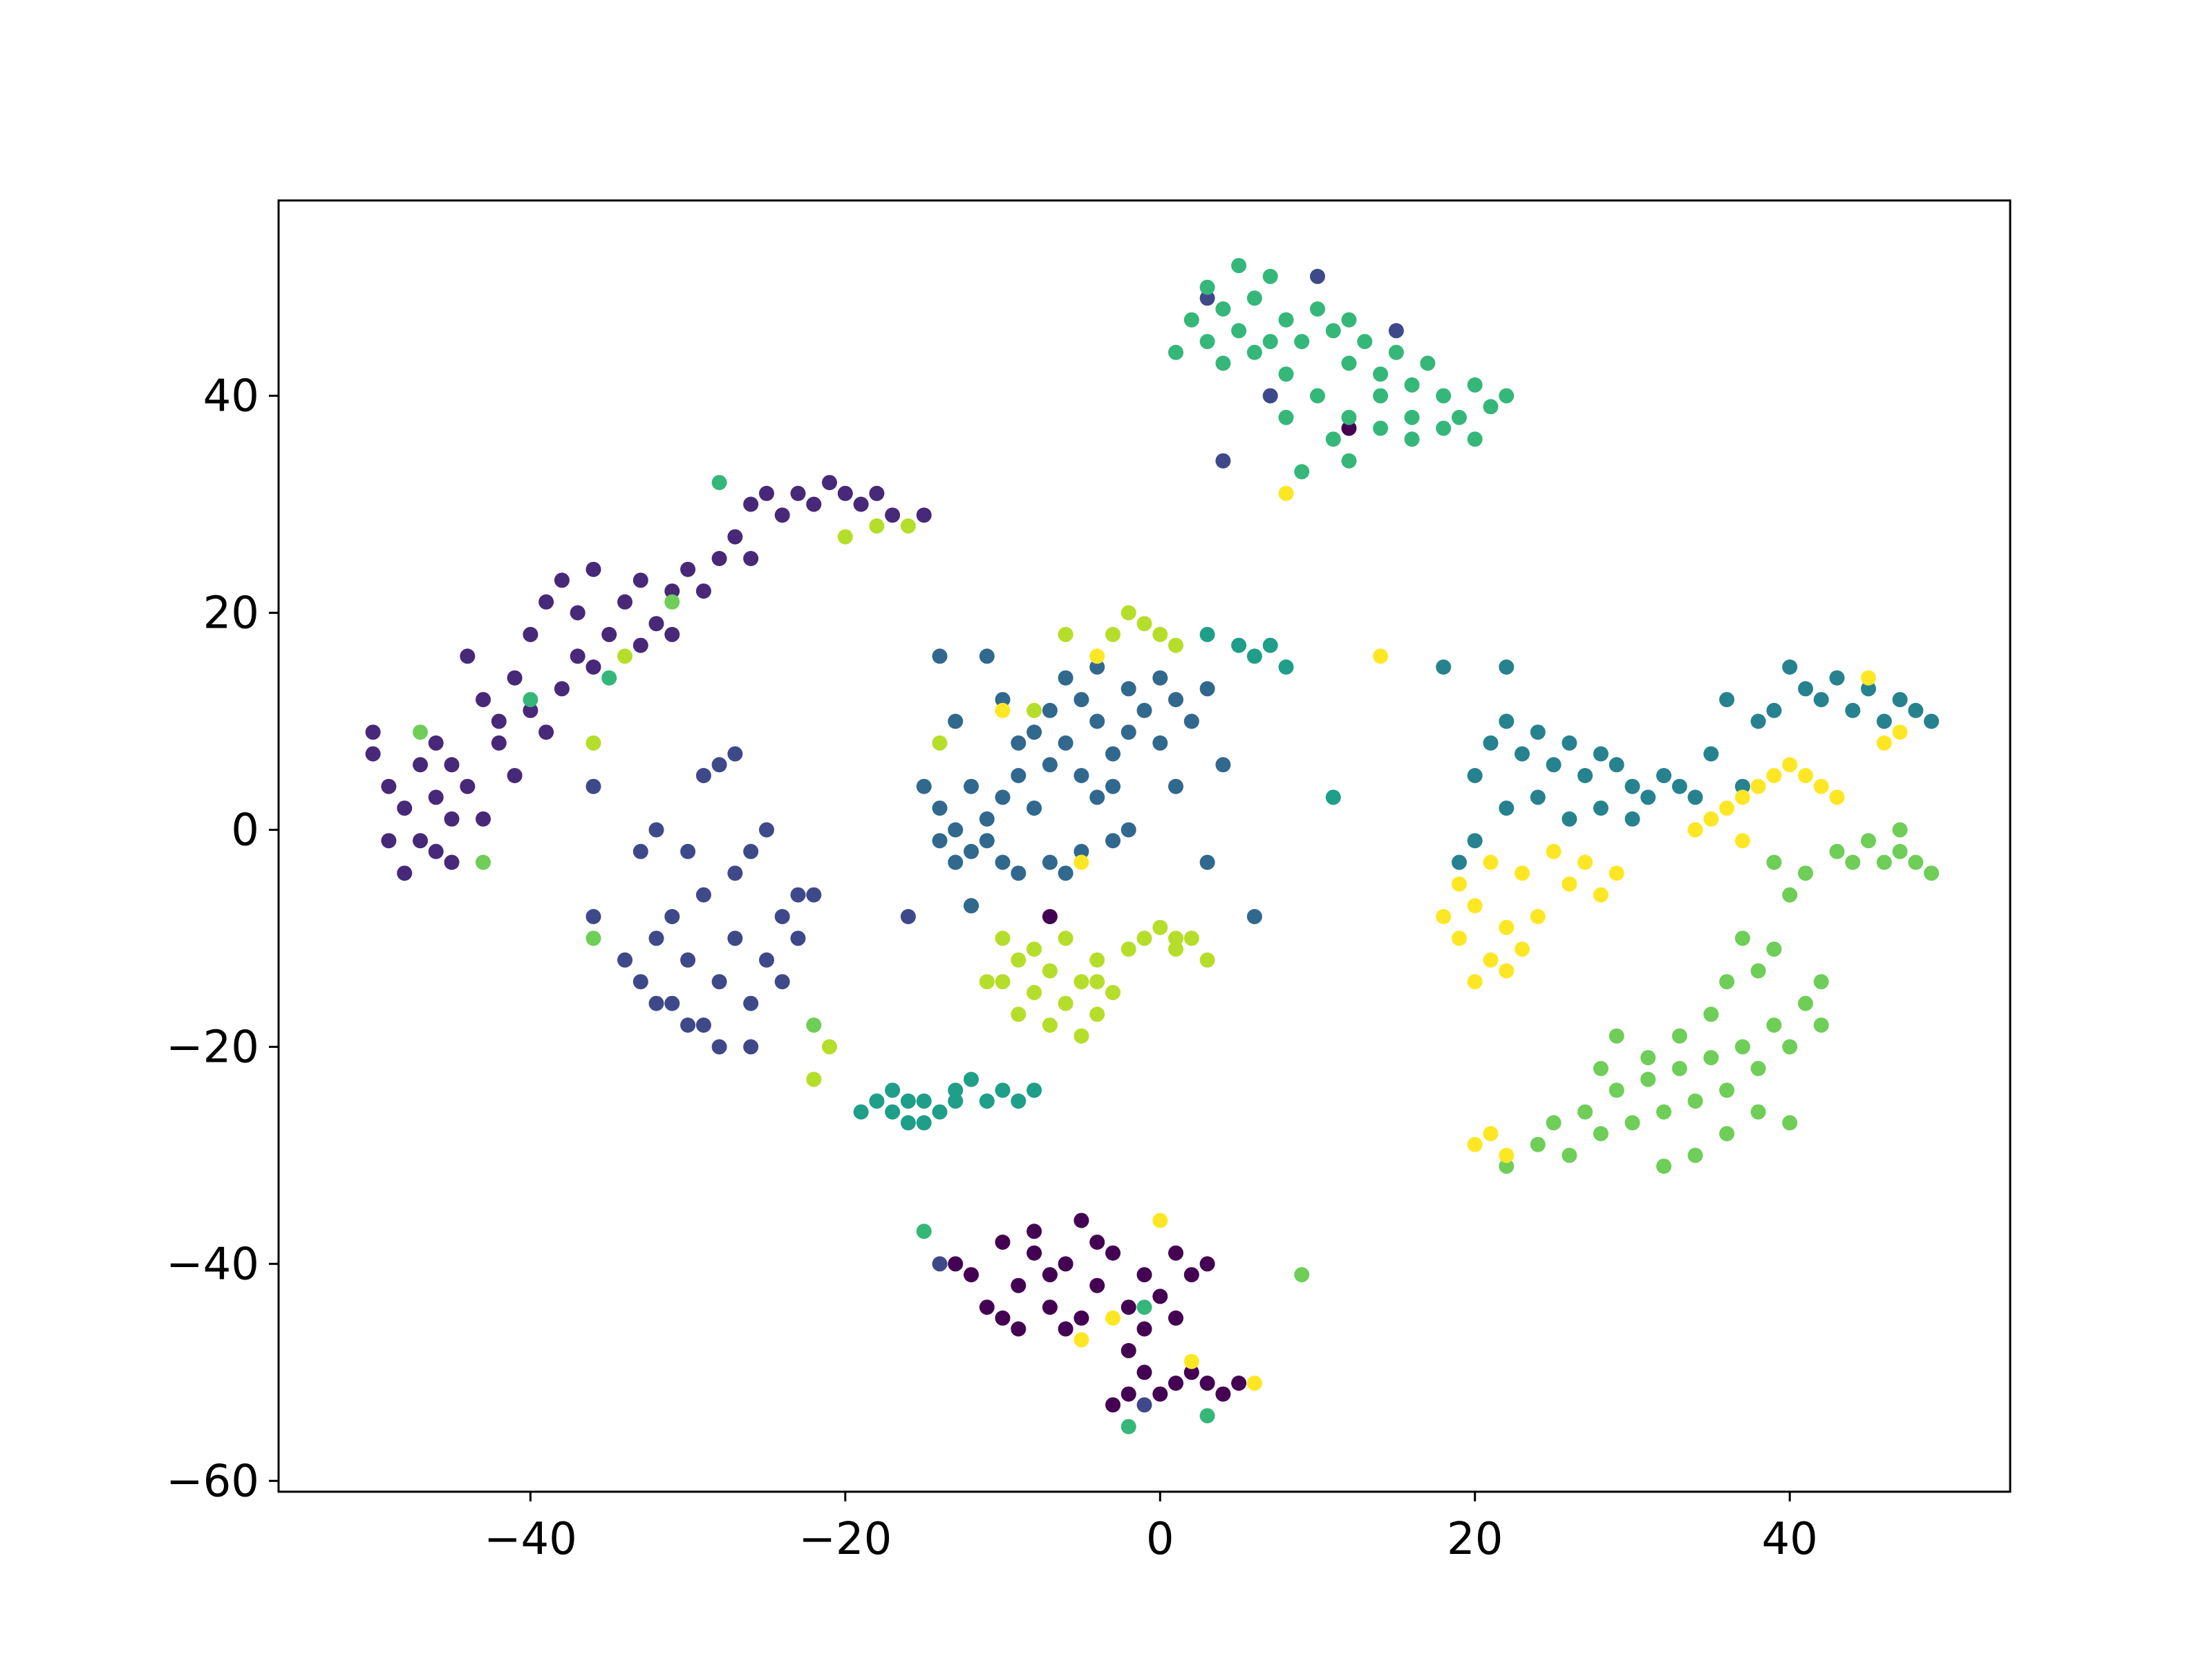  I want to click on scatter-point-s8-p16, so click(1160, 927).